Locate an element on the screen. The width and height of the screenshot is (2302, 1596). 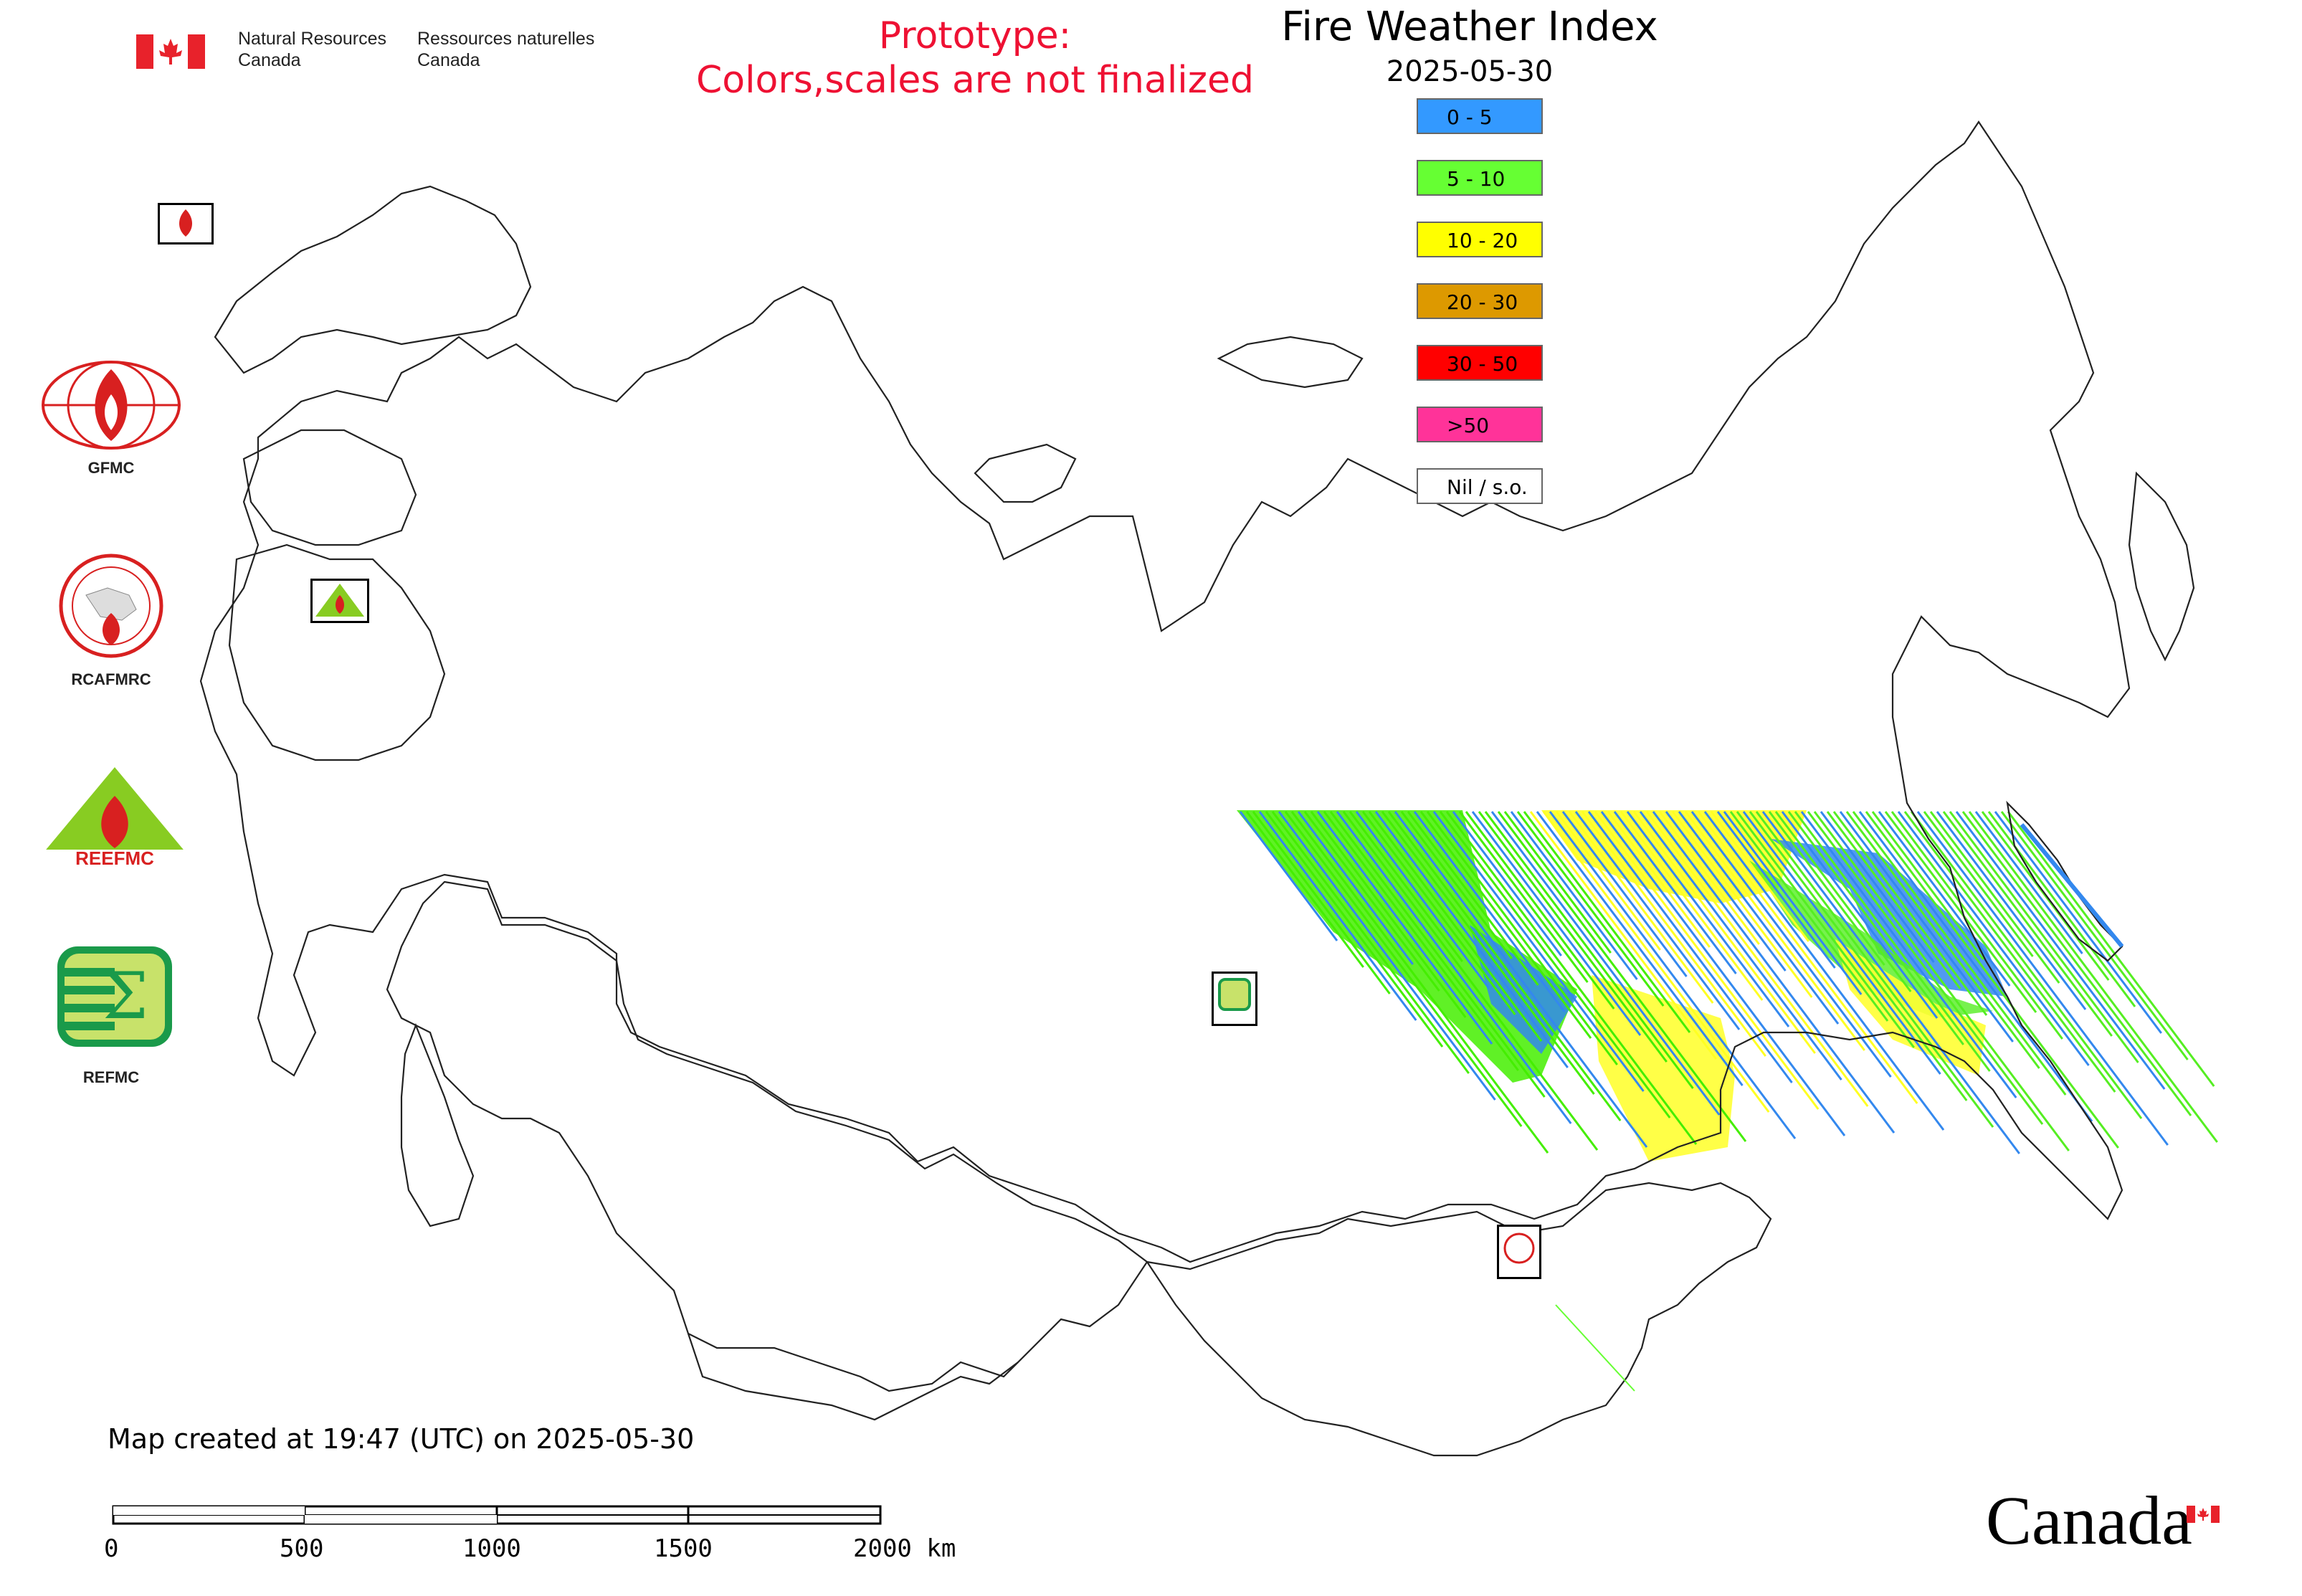
reefmc-marker-icon is located at coordinates (339, 600).